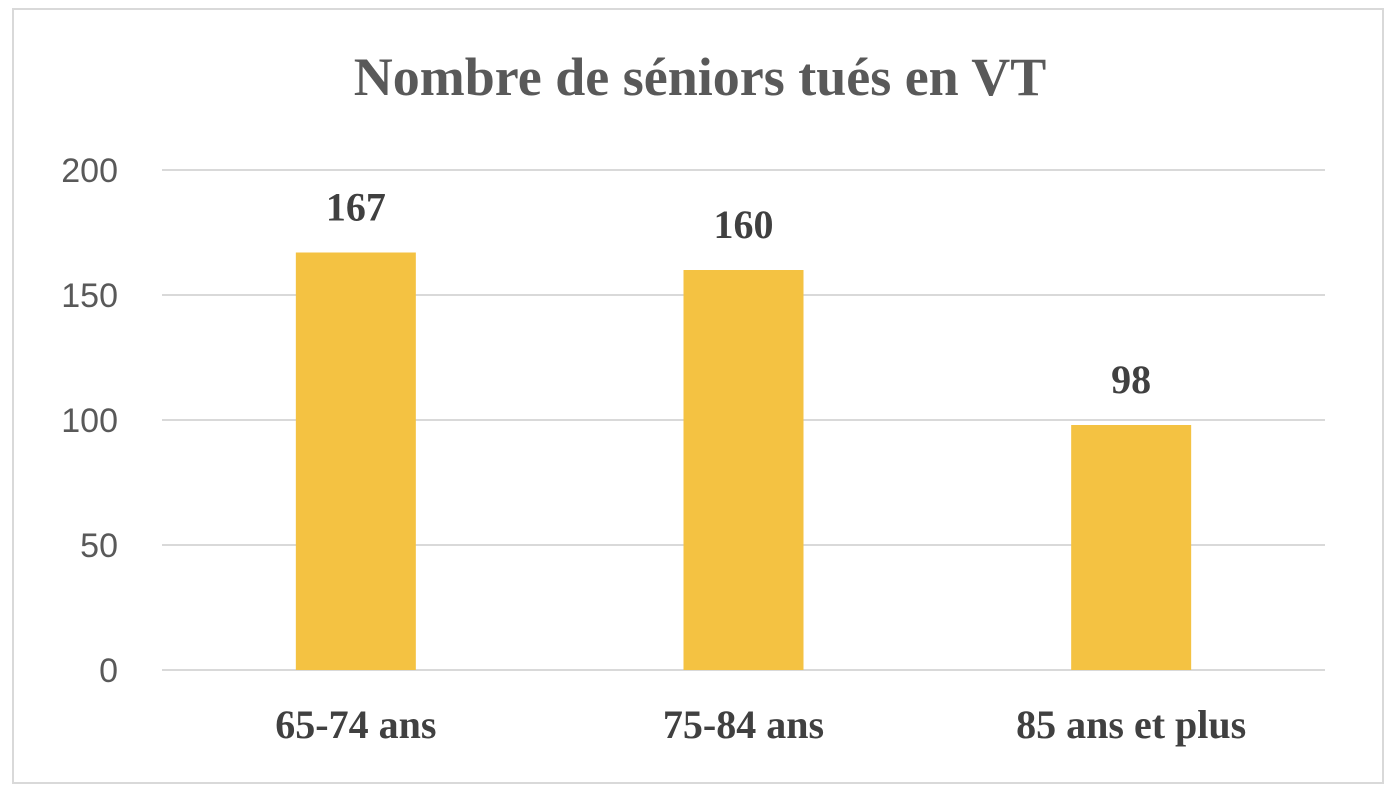 This screenshot has height=798, width=1400. Describe the element at coordinates (99, 546) in the screenshot. I see `y-tick-label: 50` at that location.